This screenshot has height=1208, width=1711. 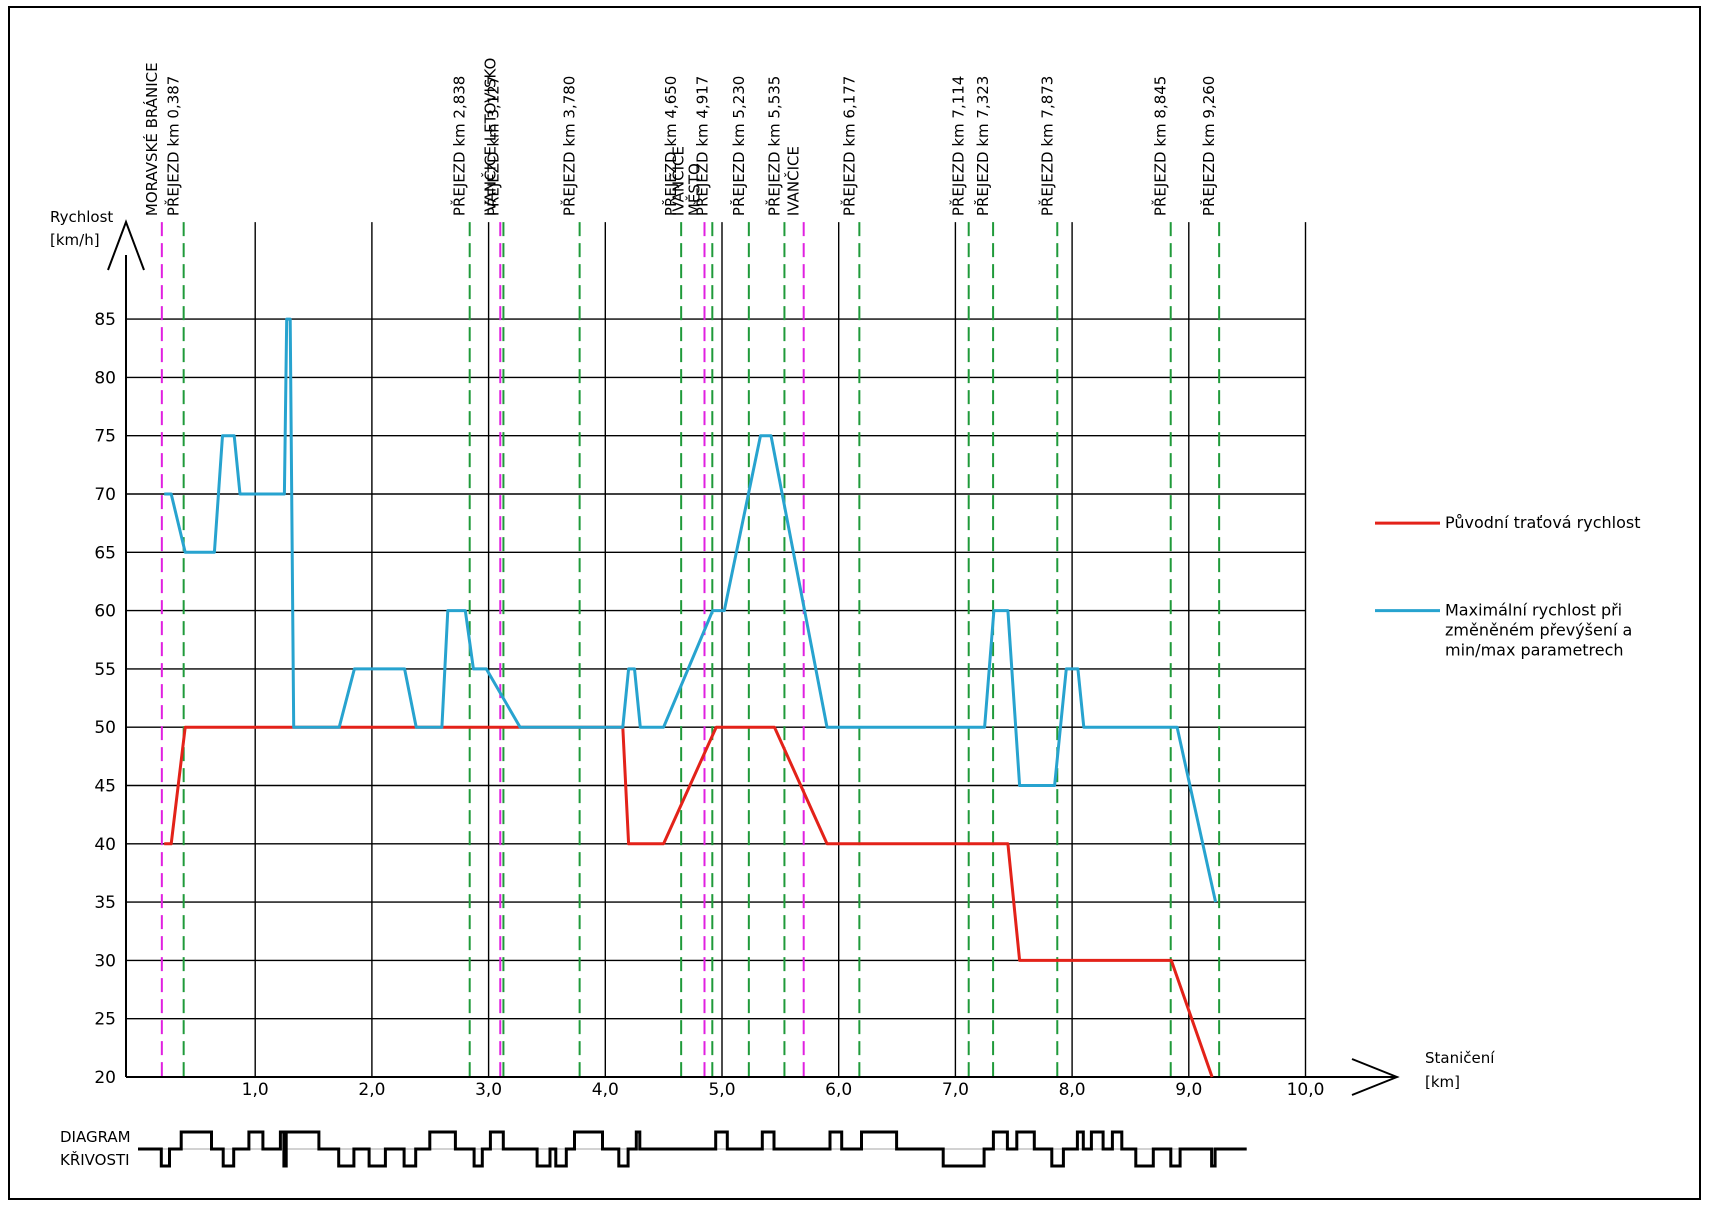 I want to click on y-tick-label-85: 85, so click(x=105, y=320).